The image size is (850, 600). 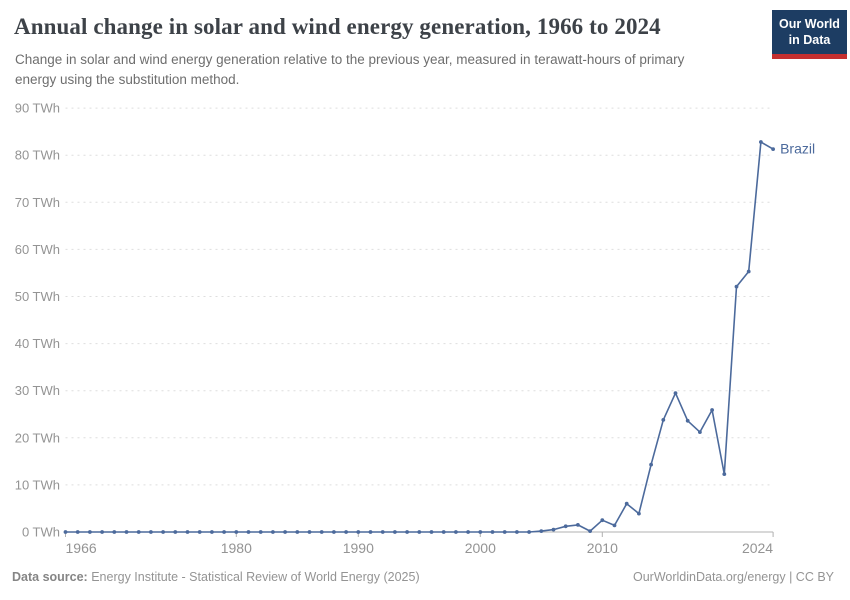 What do you see at coordinates (602, 548) in the screenshot?
I see `x-tick-label: 2010` at bounding box center [602, 548].